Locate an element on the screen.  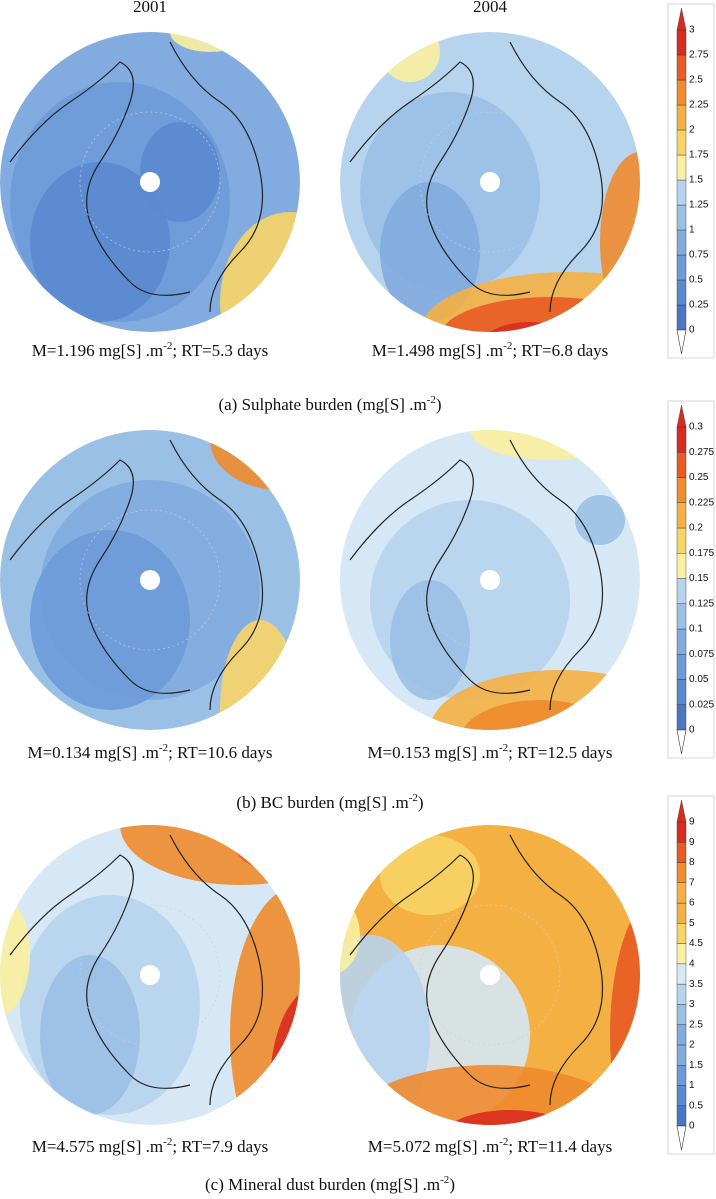
stats-label: M=1.196 mg[S] .m-2; RT=5.3 days is located at coordinates (150, 350).